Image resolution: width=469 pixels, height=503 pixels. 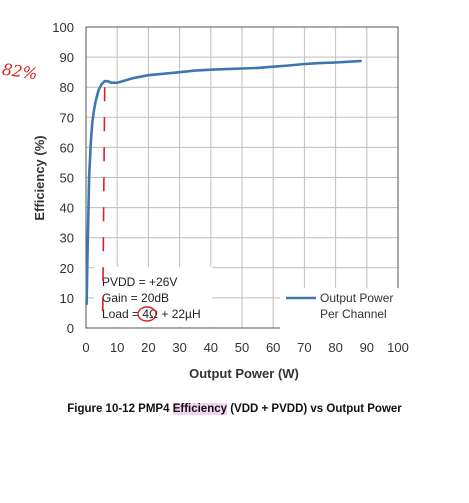 I want to click on x-tick-label: 60, so click(x=273, y=347).